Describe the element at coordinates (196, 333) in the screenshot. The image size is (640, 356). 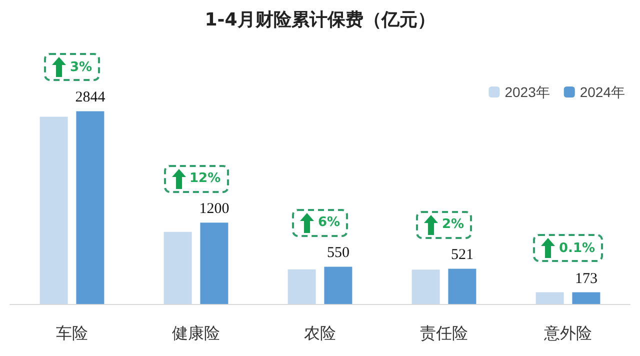
I see `x-tick-label: 健康险` at that location.